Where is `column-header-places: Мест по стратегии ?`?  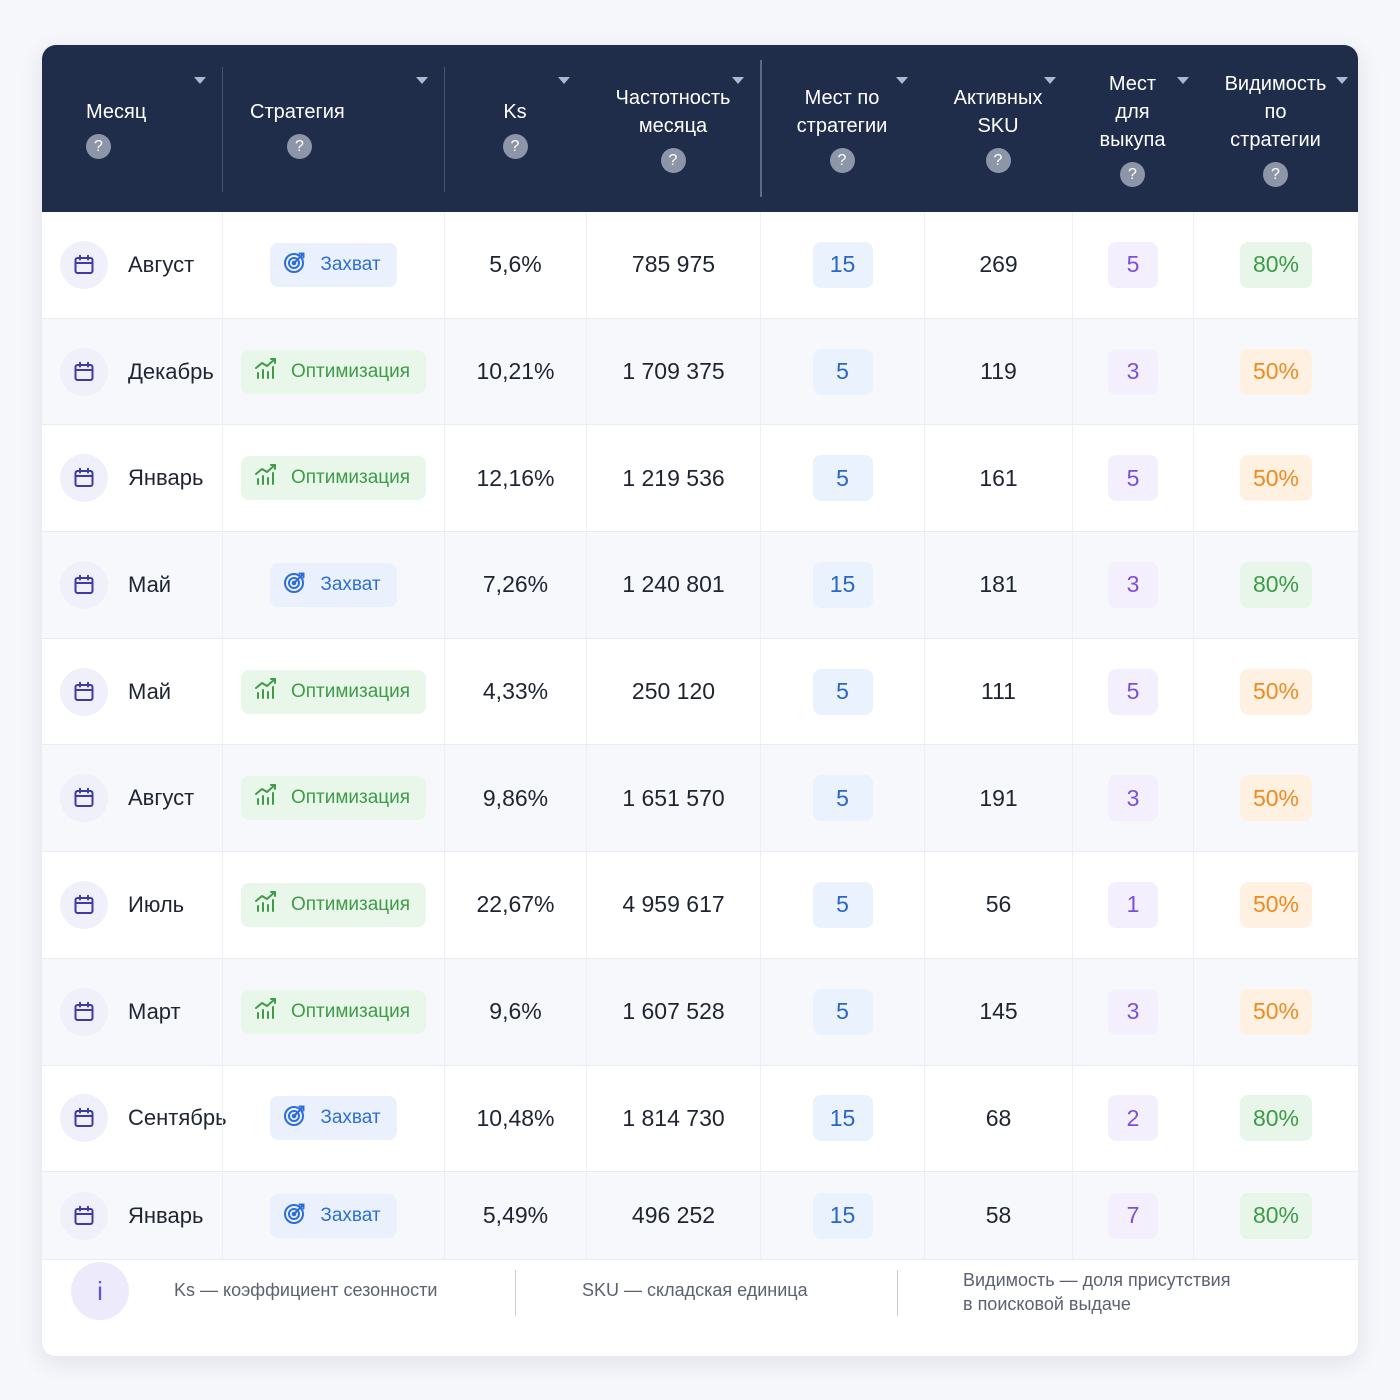
column-header-places: Мест по стратегии ? is located at coordinates (842, 128).